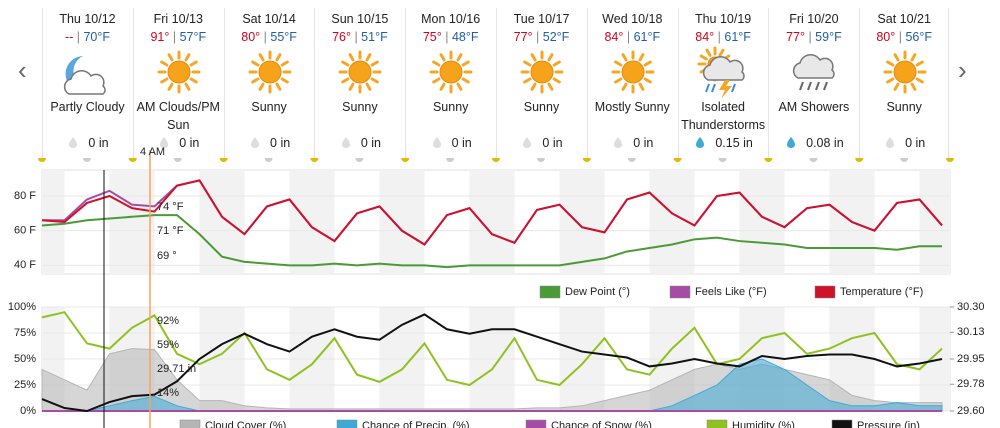  What do you see at coordinates (22, 307) in the screenshot?
I see `y-tick-label: 100%` at bounding box center [22, 307].